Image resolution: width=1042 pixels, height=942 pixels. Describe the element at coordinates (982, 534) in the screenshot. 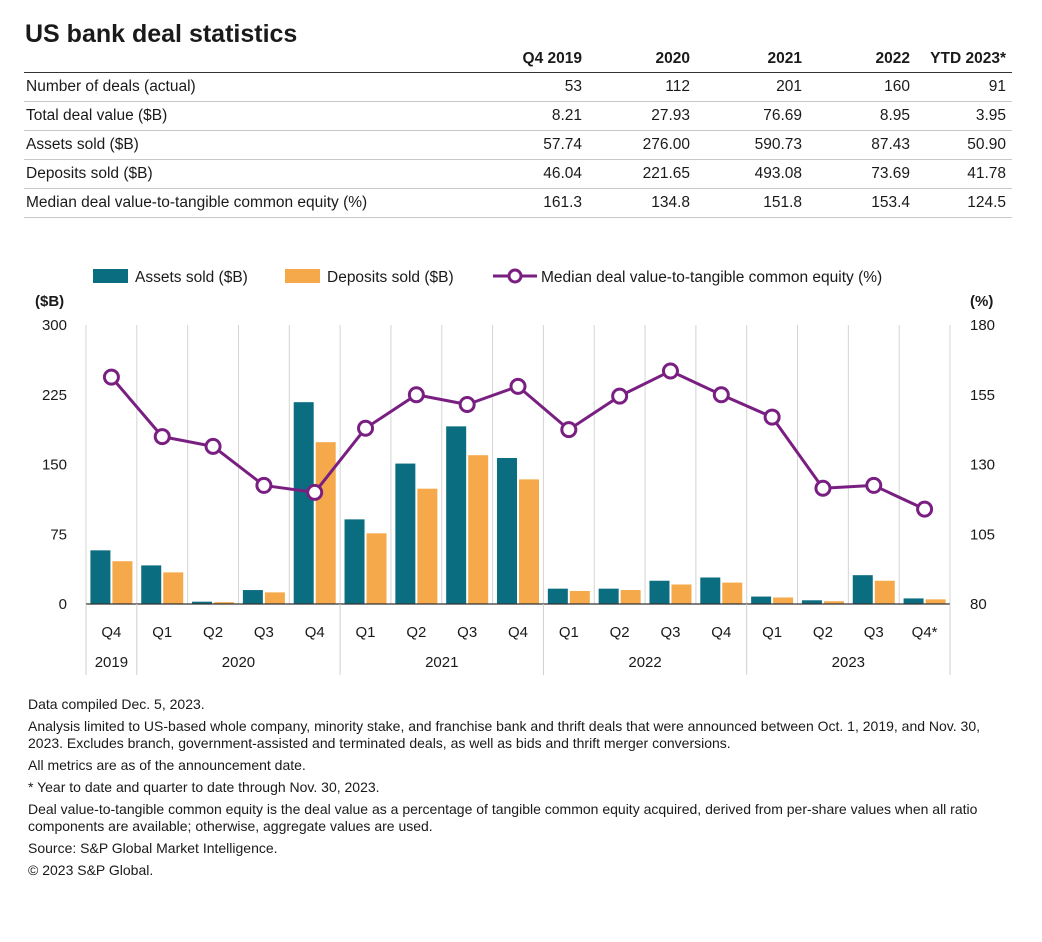

I see `y-right-tick-label: 105` at that location.